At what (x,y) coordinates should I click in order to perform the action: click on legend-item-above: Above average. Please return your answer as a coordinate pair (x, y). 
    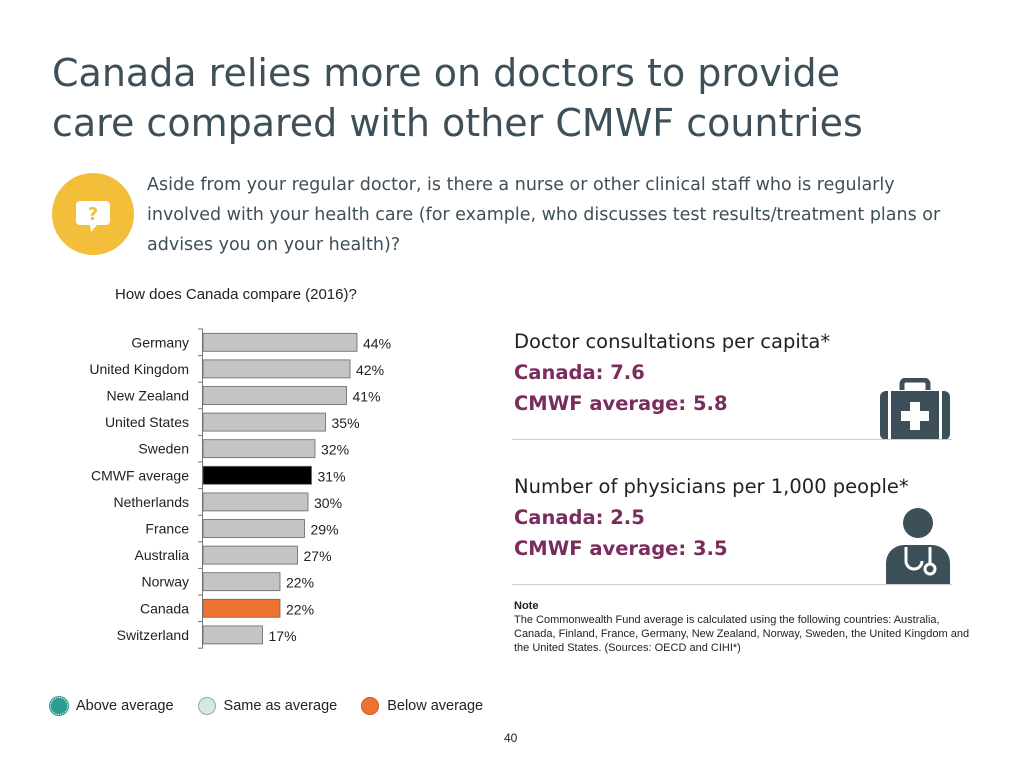
    Looking at the image, I should click on (112, 706).